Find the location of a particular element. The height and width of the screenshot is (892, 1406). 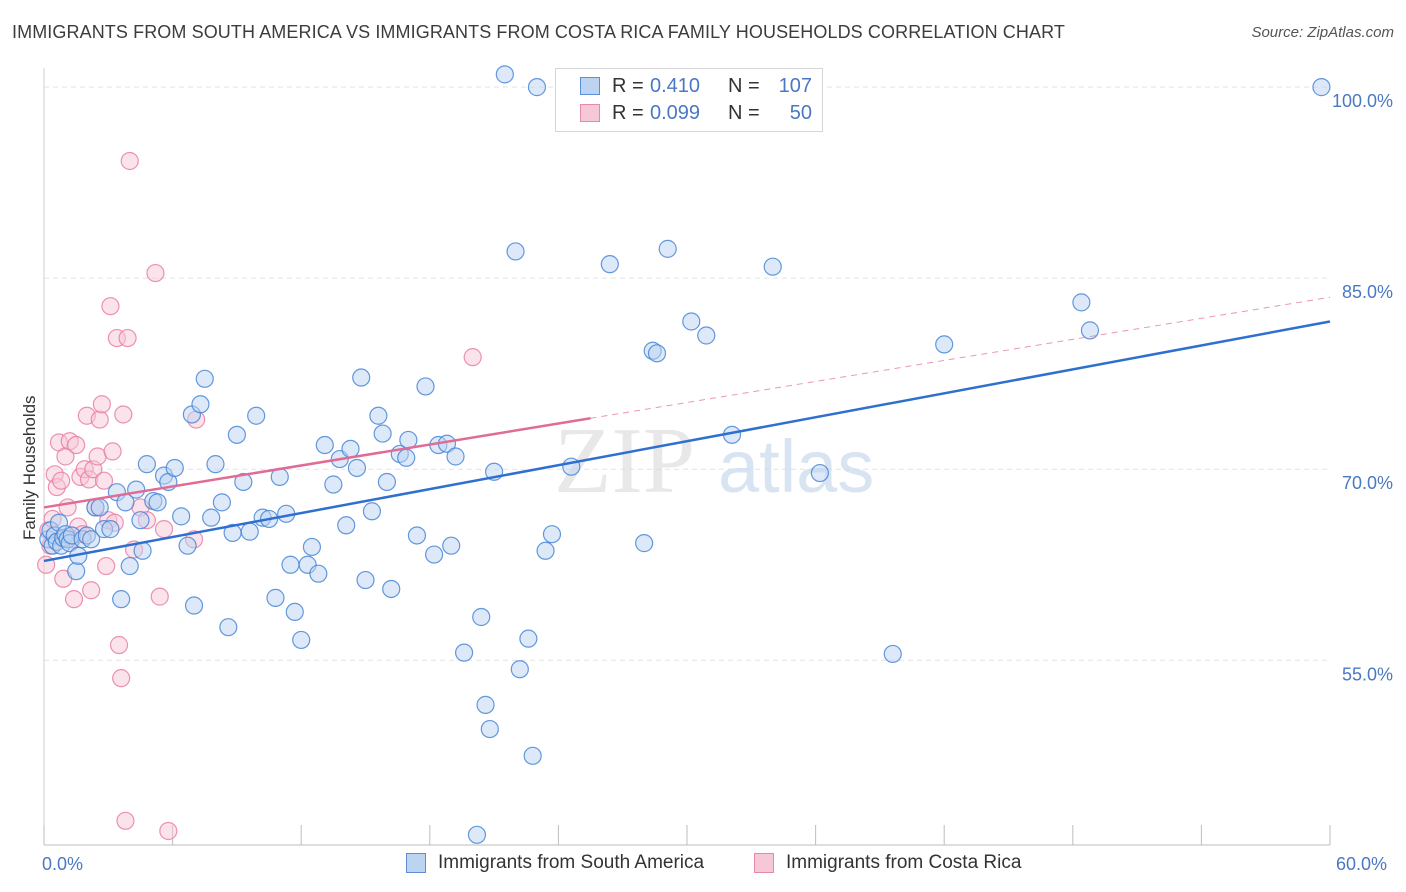

bottom-legend-south-america: Immigrants from South America is located at coordinates (555, 863).